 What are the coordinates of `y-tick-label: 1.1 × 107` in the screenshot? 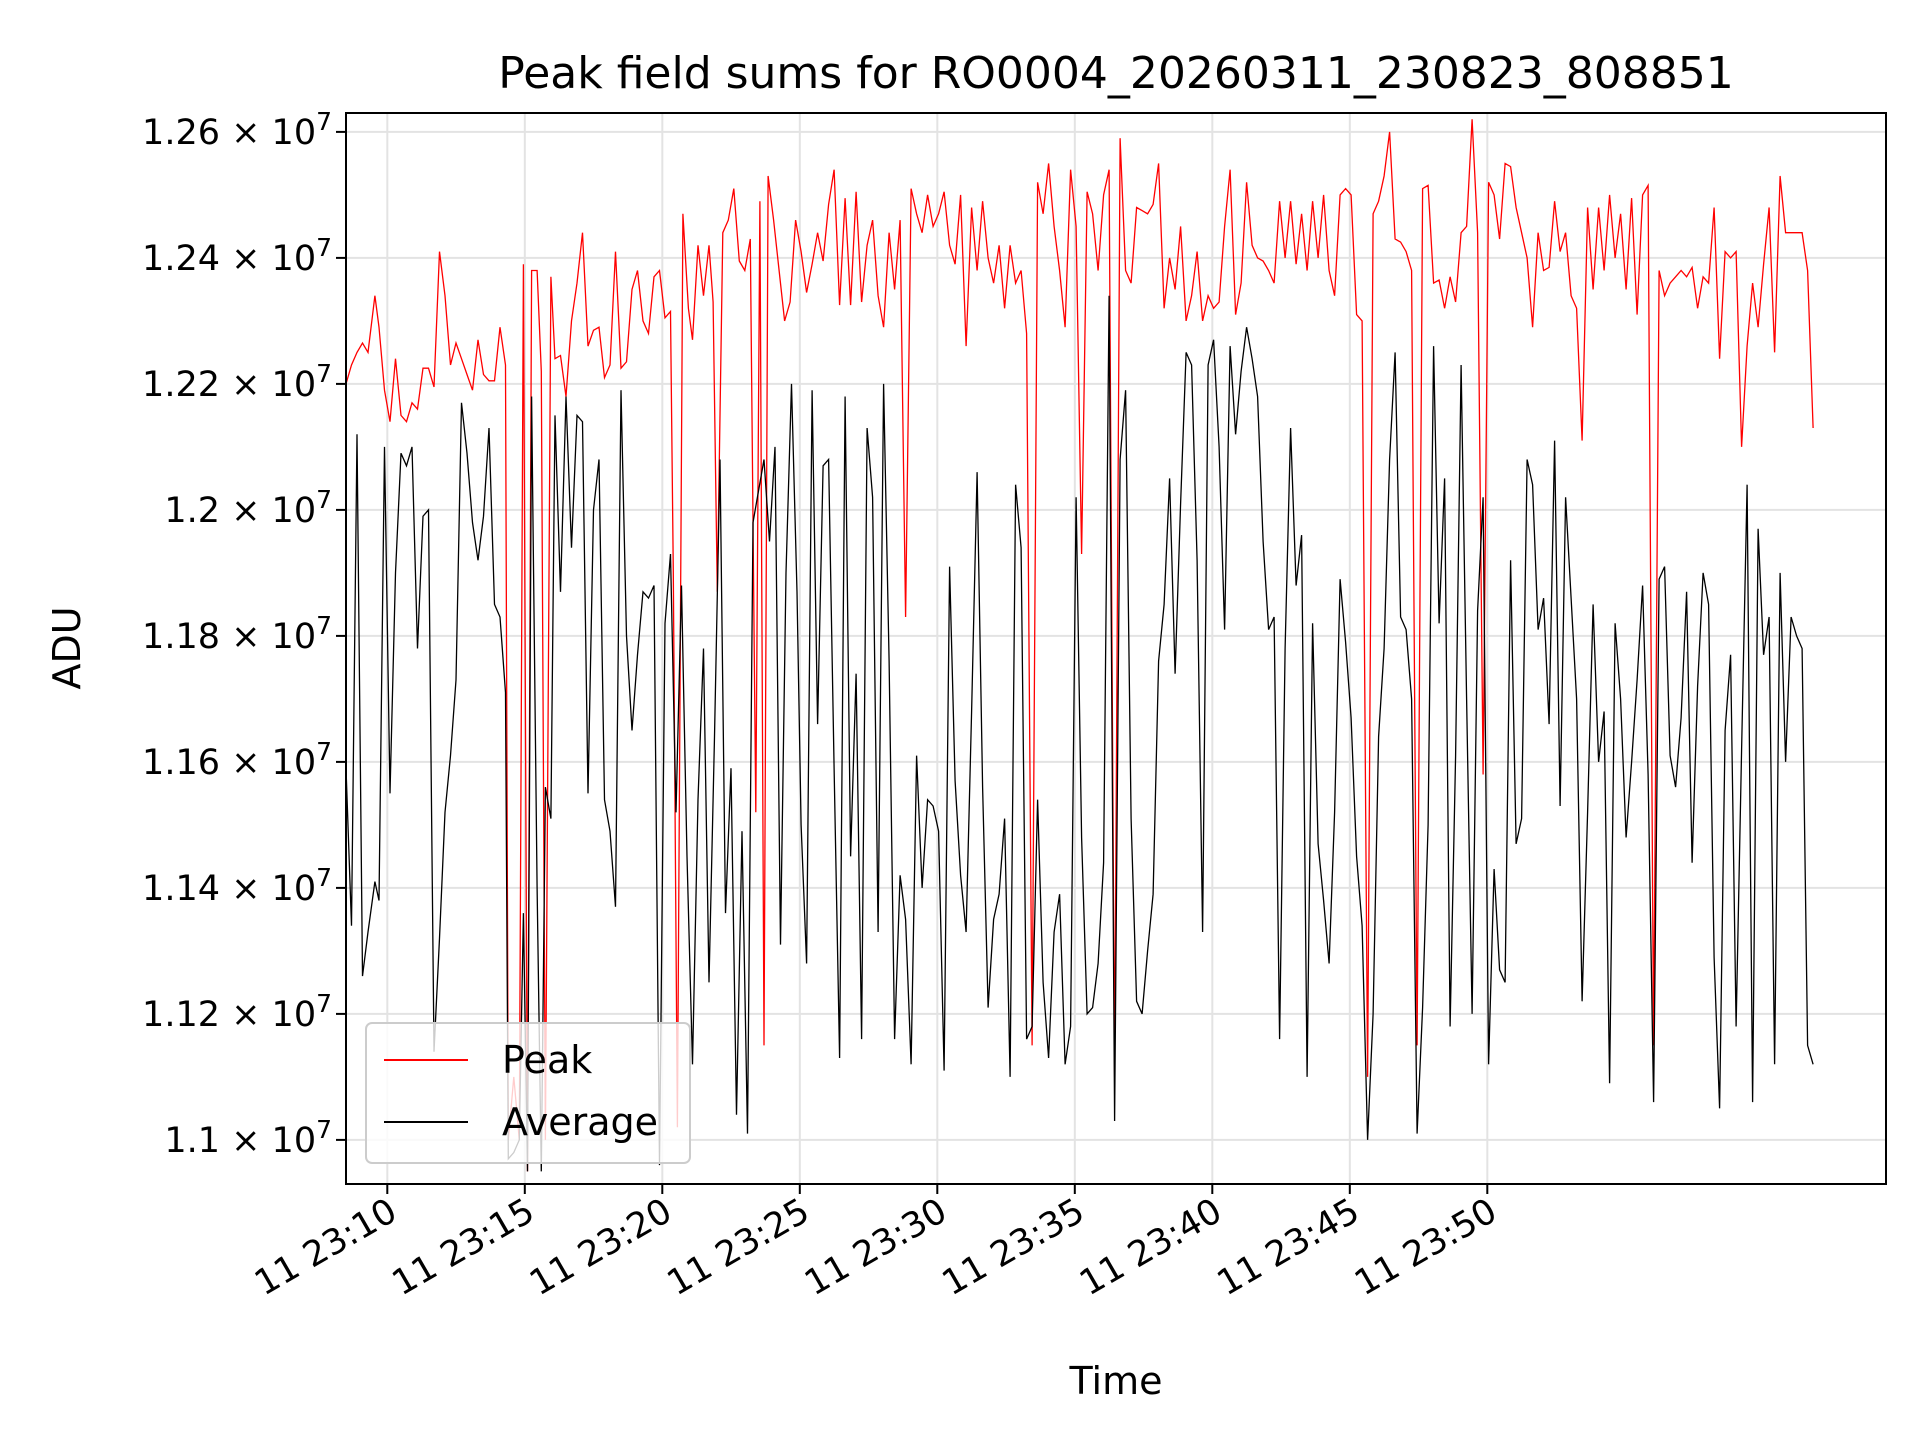 It's located at (248, 1138).